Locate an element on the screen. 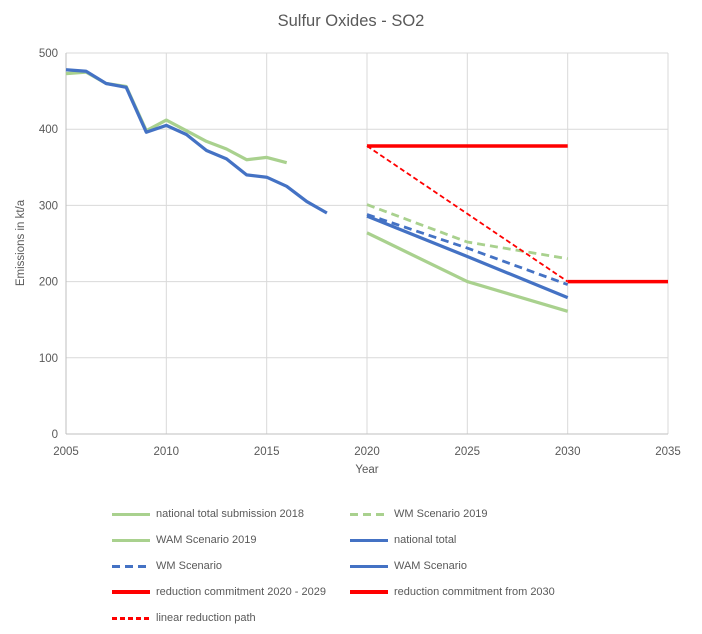  legend-label: WAM Scenario 2019 is located at coordinates (206, 539).